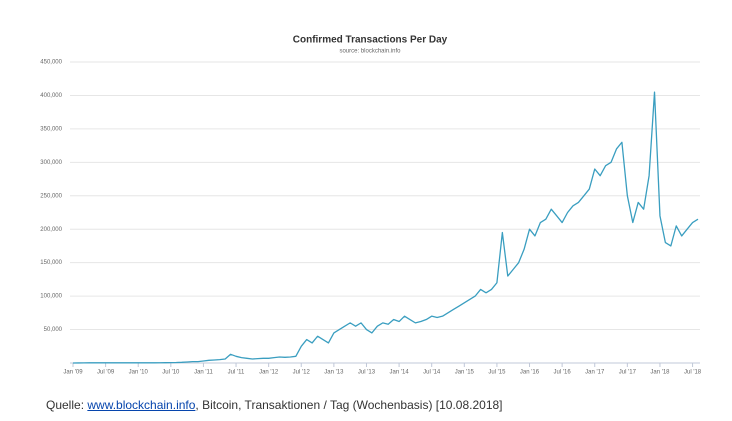  What do you see at coordinates (370, 52) in the screenshot?
I see `chart-subtitle: source: blockchain.info` at bounding box center [370, 52].